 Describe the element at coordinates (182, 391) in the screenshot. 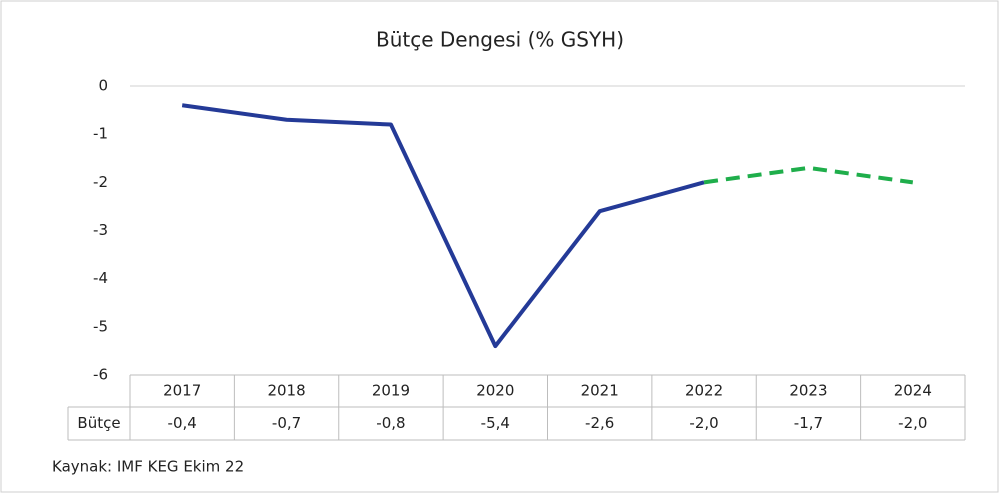

I see `x-tick-label: 2017` at that location.